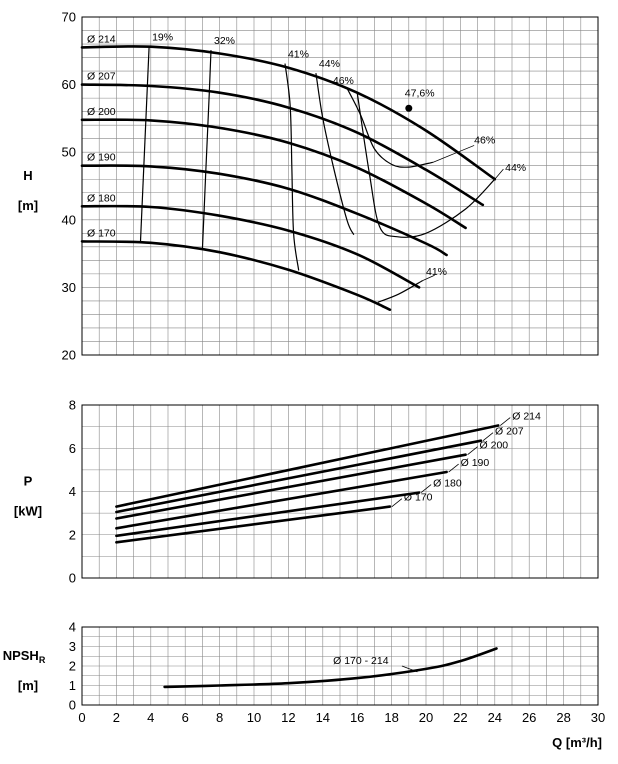  Describe the element at coordinates (254, 717) in the screenshot. I see `x-tick-label: 10` at that location.